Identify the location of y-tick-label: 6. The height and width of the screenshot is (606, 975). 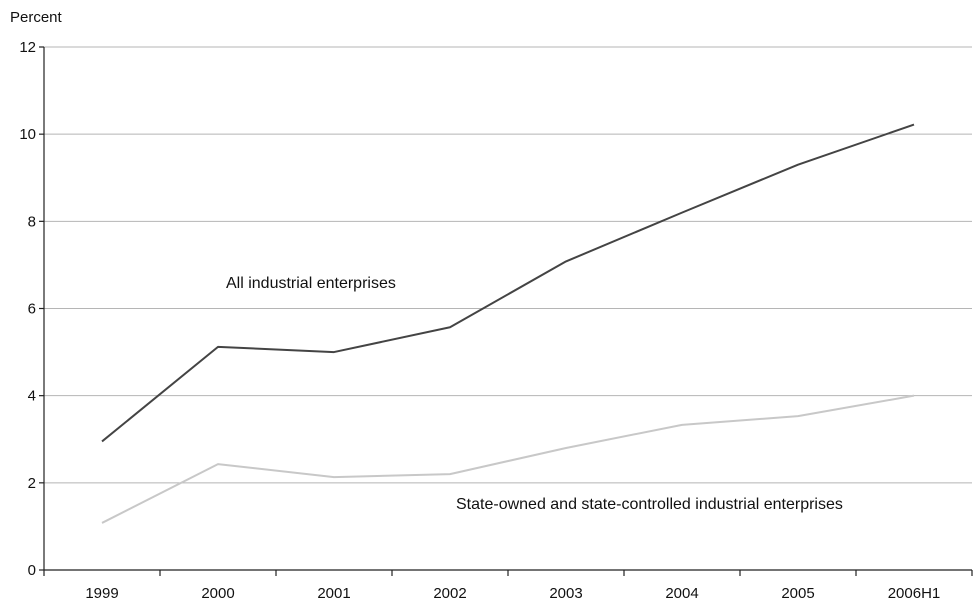
(32, 309).